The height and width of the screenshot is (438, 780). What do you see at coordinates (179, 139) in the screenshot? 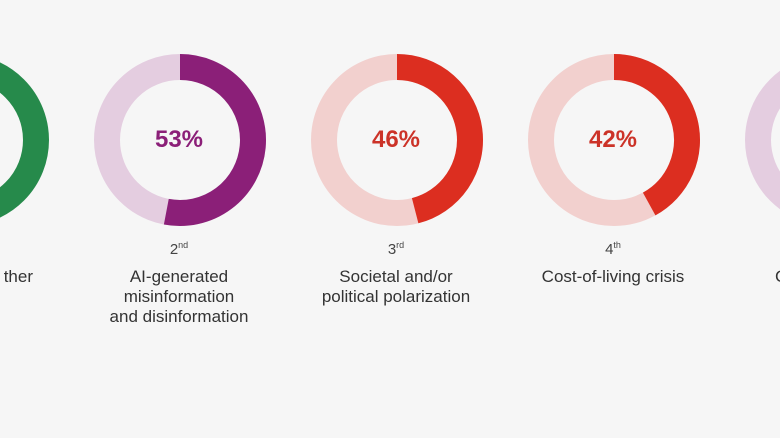
I see `value-label-2: 53%` at bounding box center [179, 139].